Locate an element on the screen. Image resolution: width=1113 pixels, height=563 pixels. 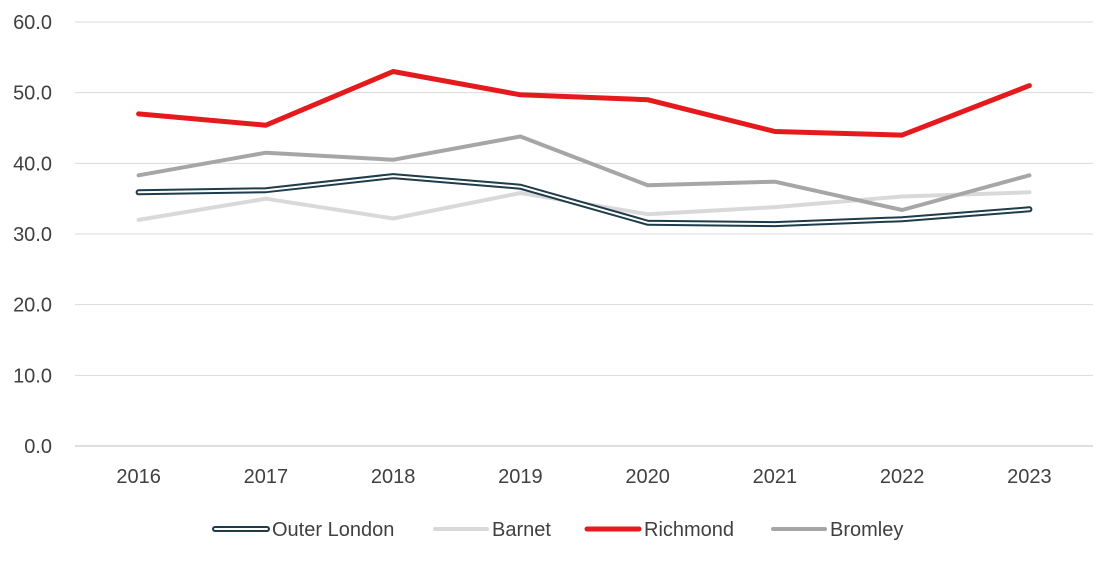
series-line-outer-london-inner is located at coordinates (584, 200).